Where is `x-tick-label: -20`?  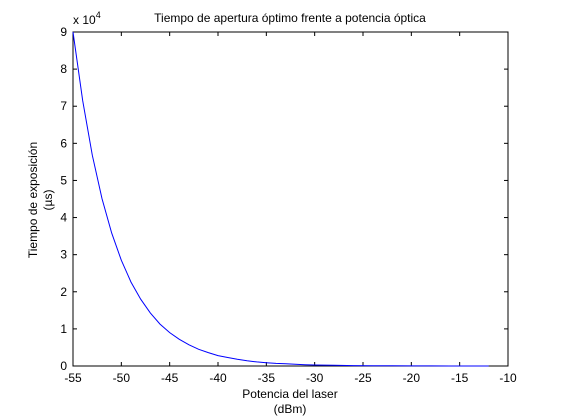 x-tick-label: -20 is located at coordinates (412, 378).